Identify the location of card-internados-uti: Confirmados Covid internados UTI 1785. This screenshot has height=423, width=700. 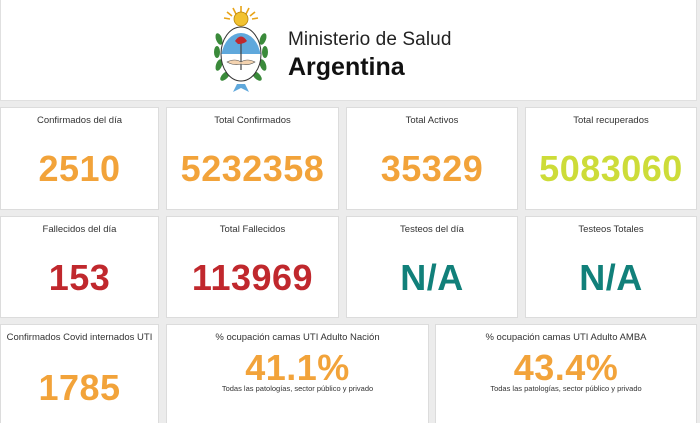
(79, 373).